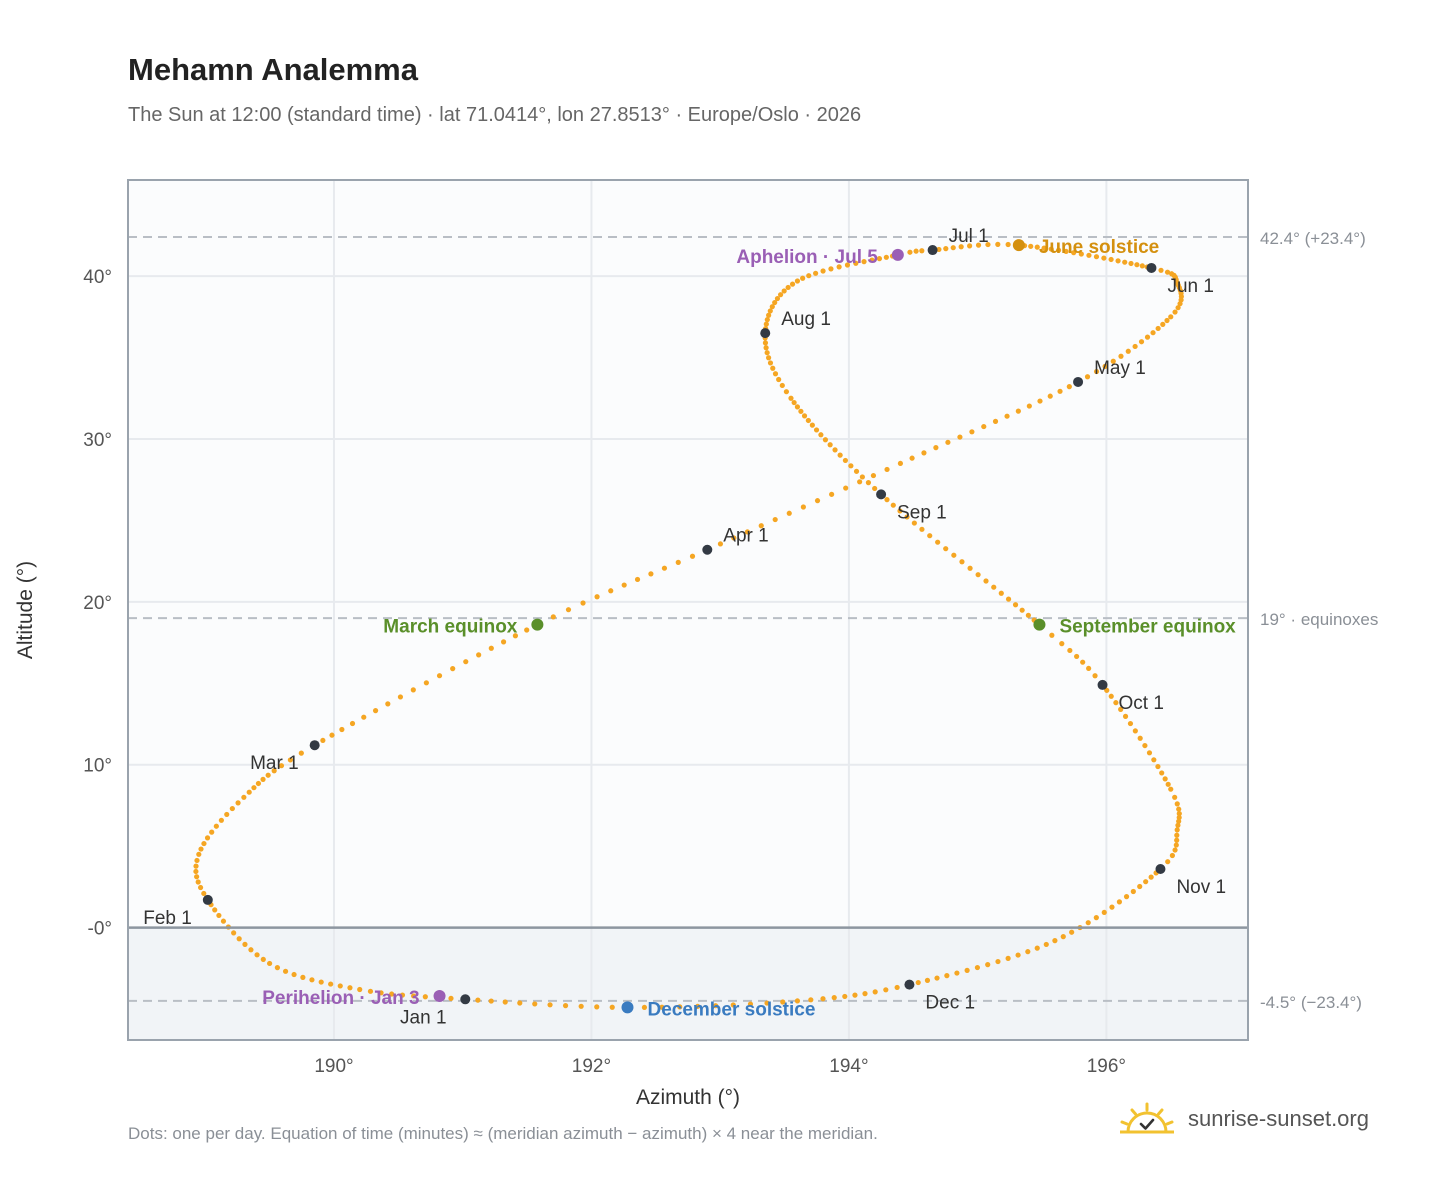 The width and height of the screenshot is (1448, 1188). I want to click on month-label: Dec 1, so click(950, 1003).